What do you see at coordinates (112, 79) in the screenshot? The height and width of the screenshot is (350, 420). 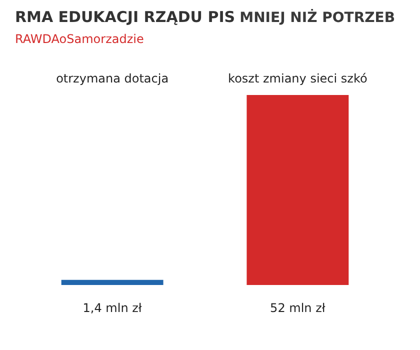 I see `x-tick-label: otrzymana dotacja` at bounding box center [112, 79].